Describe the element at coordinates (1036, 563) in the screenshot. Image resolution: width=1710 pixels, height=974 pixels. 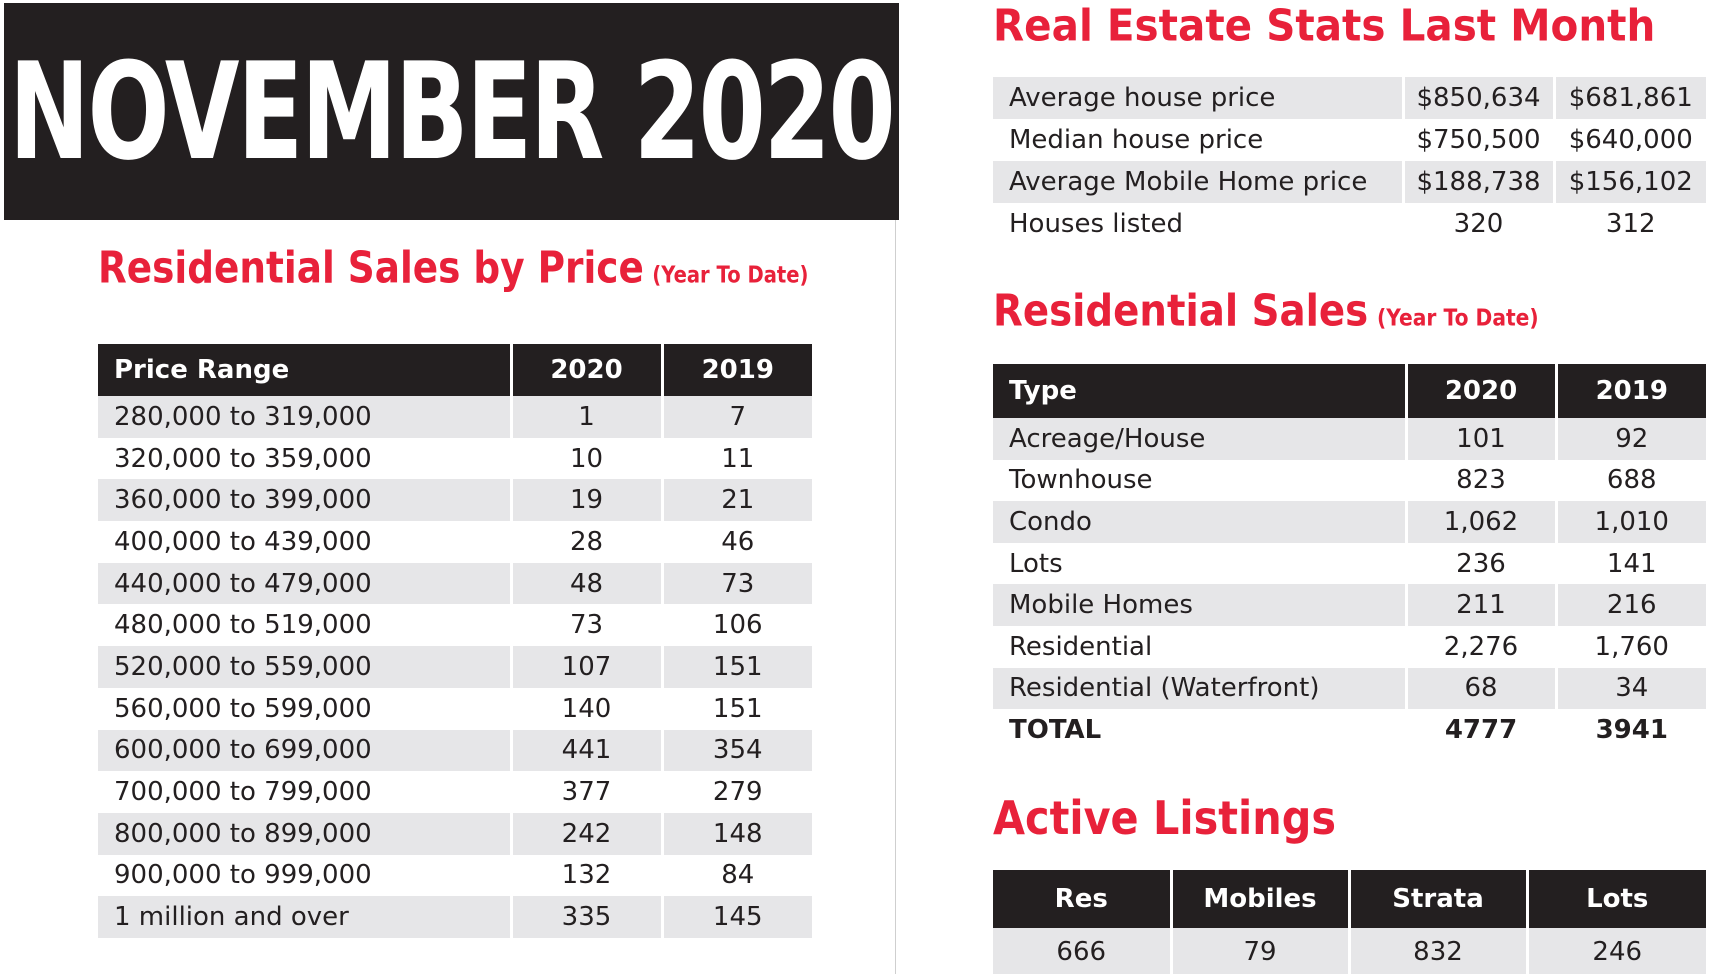
I see `property-type: Lots` at that location.